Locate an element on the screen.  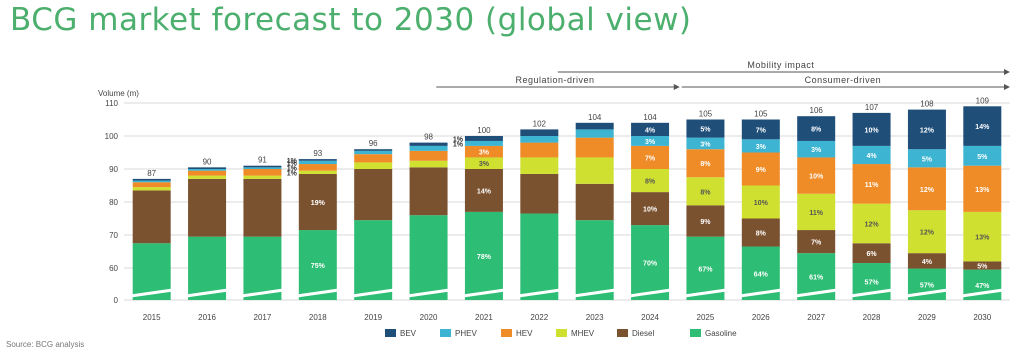
x-tick-label: 2029 is located at coordinates (927, 317).